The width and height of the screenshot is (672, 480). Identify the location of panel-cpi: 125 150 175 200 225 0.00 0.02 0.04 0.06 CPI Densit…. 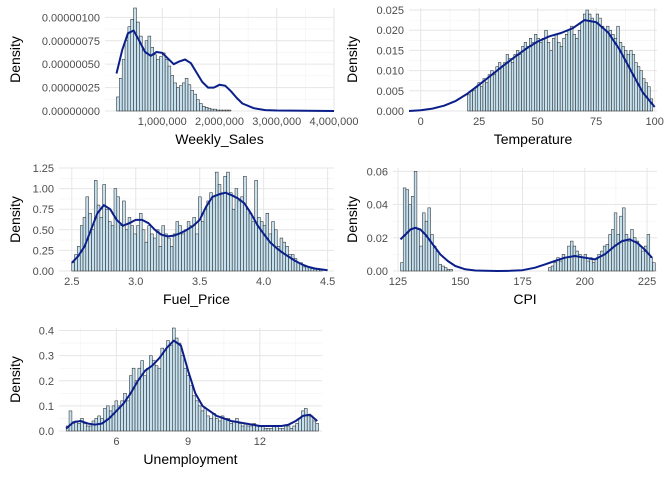
(500, 236).